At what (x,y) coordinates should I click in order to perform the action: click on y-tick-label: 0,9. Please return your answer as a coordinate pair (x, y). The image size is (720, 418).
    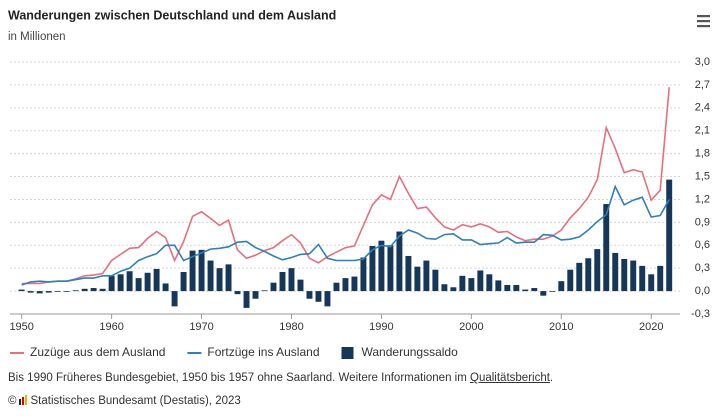
    Looking at the image, I should click on (702, 222).